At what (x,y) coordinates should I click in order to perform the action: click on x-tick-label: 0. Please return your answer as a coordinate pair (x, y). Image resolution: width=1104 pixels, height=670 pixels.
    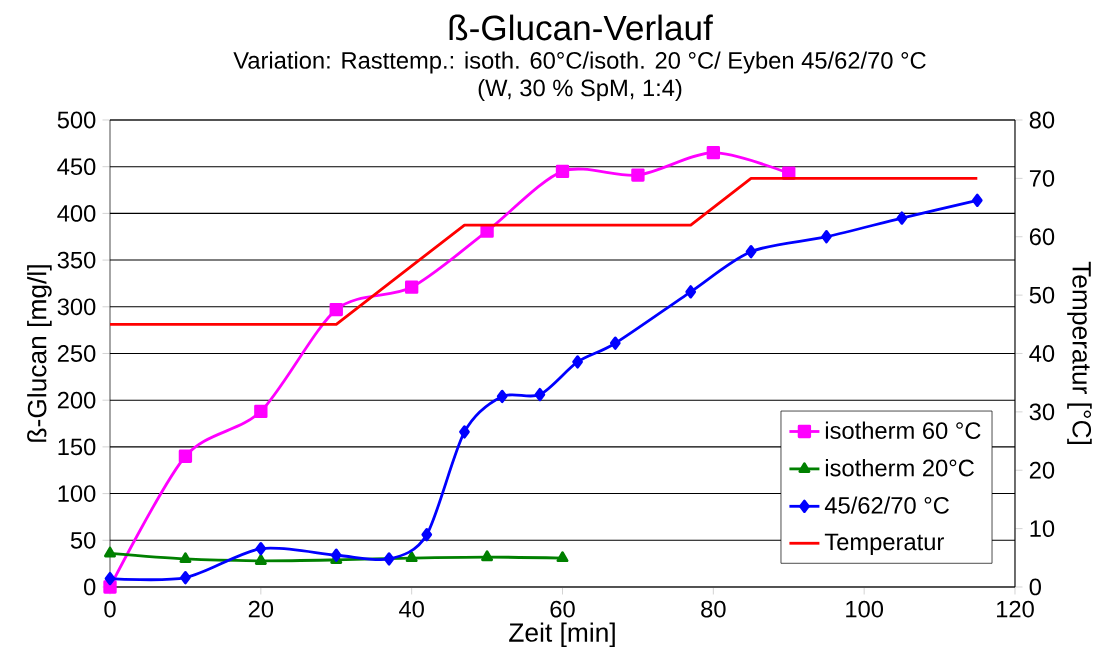
    Looking at the image, I should click on (110, 609).